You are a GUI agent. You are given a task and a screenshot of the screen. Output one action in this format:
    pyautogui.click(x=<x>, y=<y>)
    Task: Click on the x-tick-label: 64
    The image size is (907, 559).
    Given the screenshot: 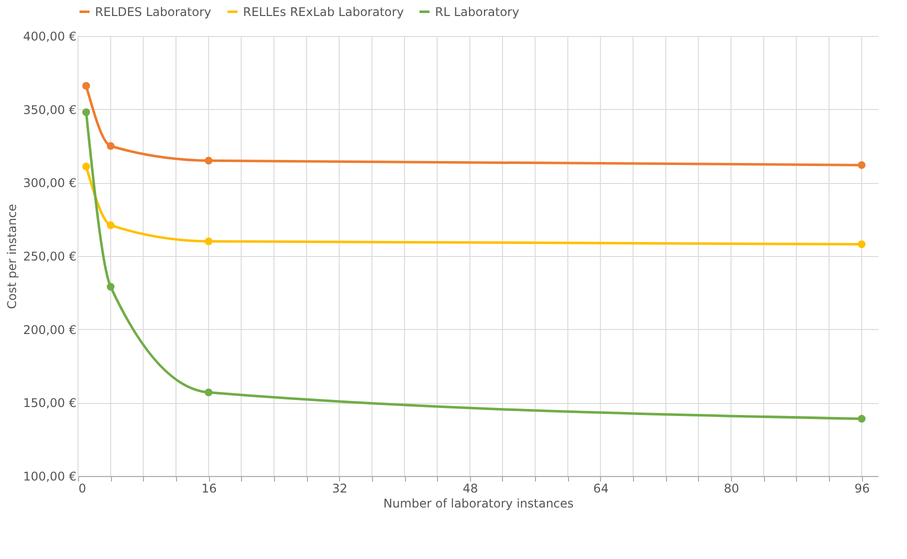 What is the action you would take?
    pyautogui.click(x=601, y=489)
    